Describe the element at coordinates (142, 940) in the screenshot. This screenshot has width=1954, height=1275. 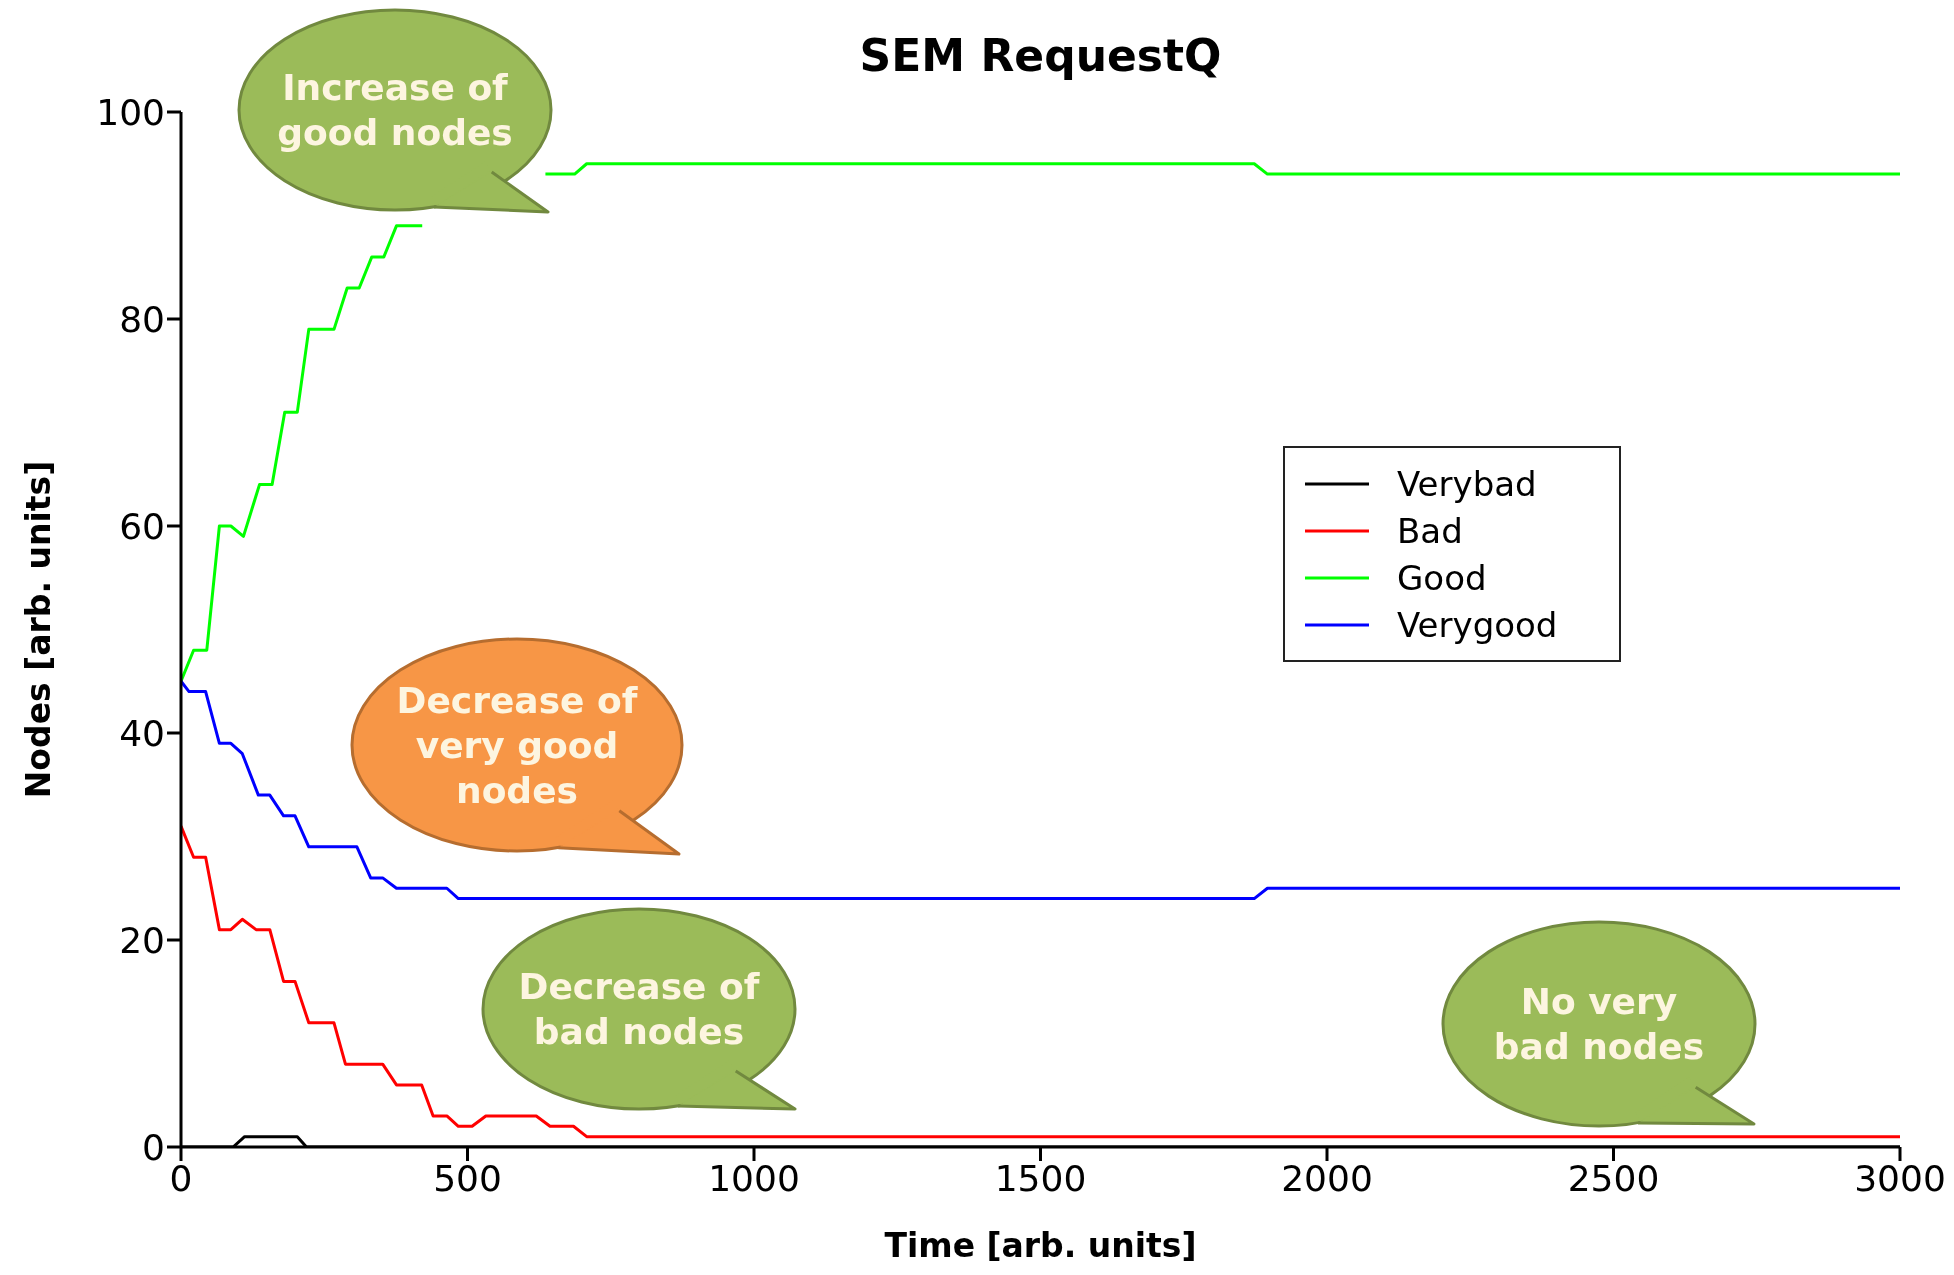
I see `y-tick-label: 20` at that location.